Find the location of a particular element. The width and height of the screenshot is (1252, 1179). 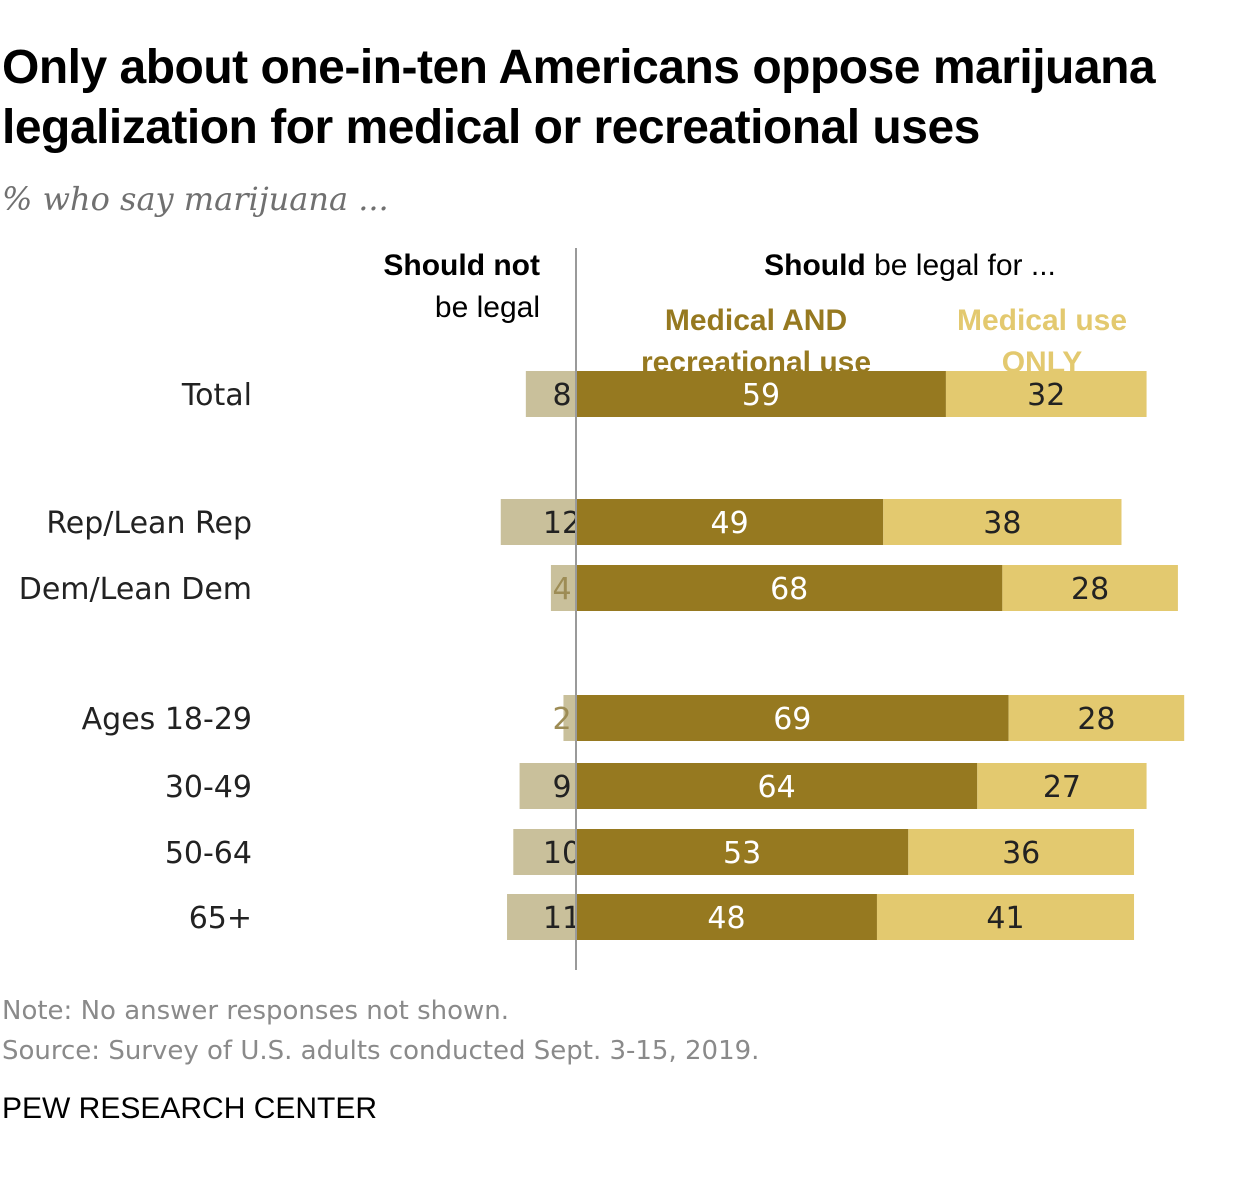

category-label: Ages 18-29 is located at coordinates (167, 719).